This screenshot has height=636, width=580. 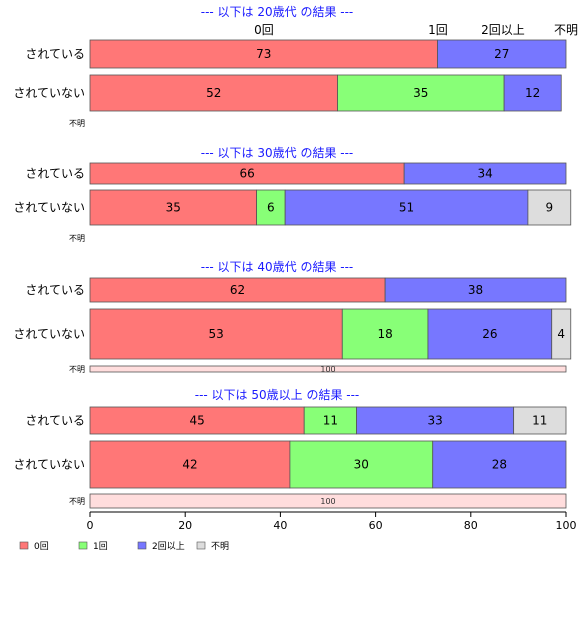 What do you see at coordinates (471, 525) in the screenshot?
I see `x-tick-label: 80` at bounding box center [471, 525].